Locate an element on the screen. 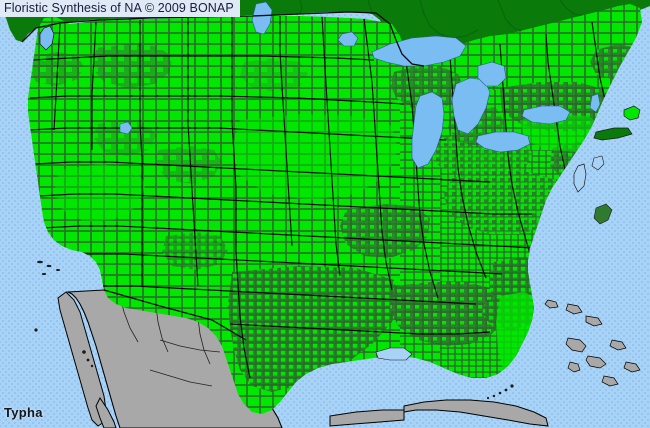 The width and height of the screenshot is (650, 428). long-island is located at coordinates (613, 134).